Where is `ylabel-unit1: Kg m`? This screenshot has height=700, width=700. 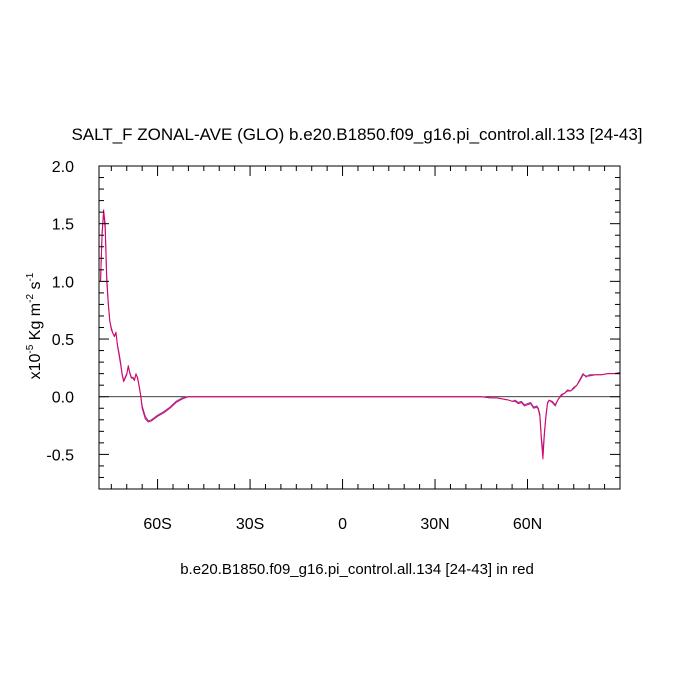 ylabel-unit1: Kg m is located at coordinates (35, 324).